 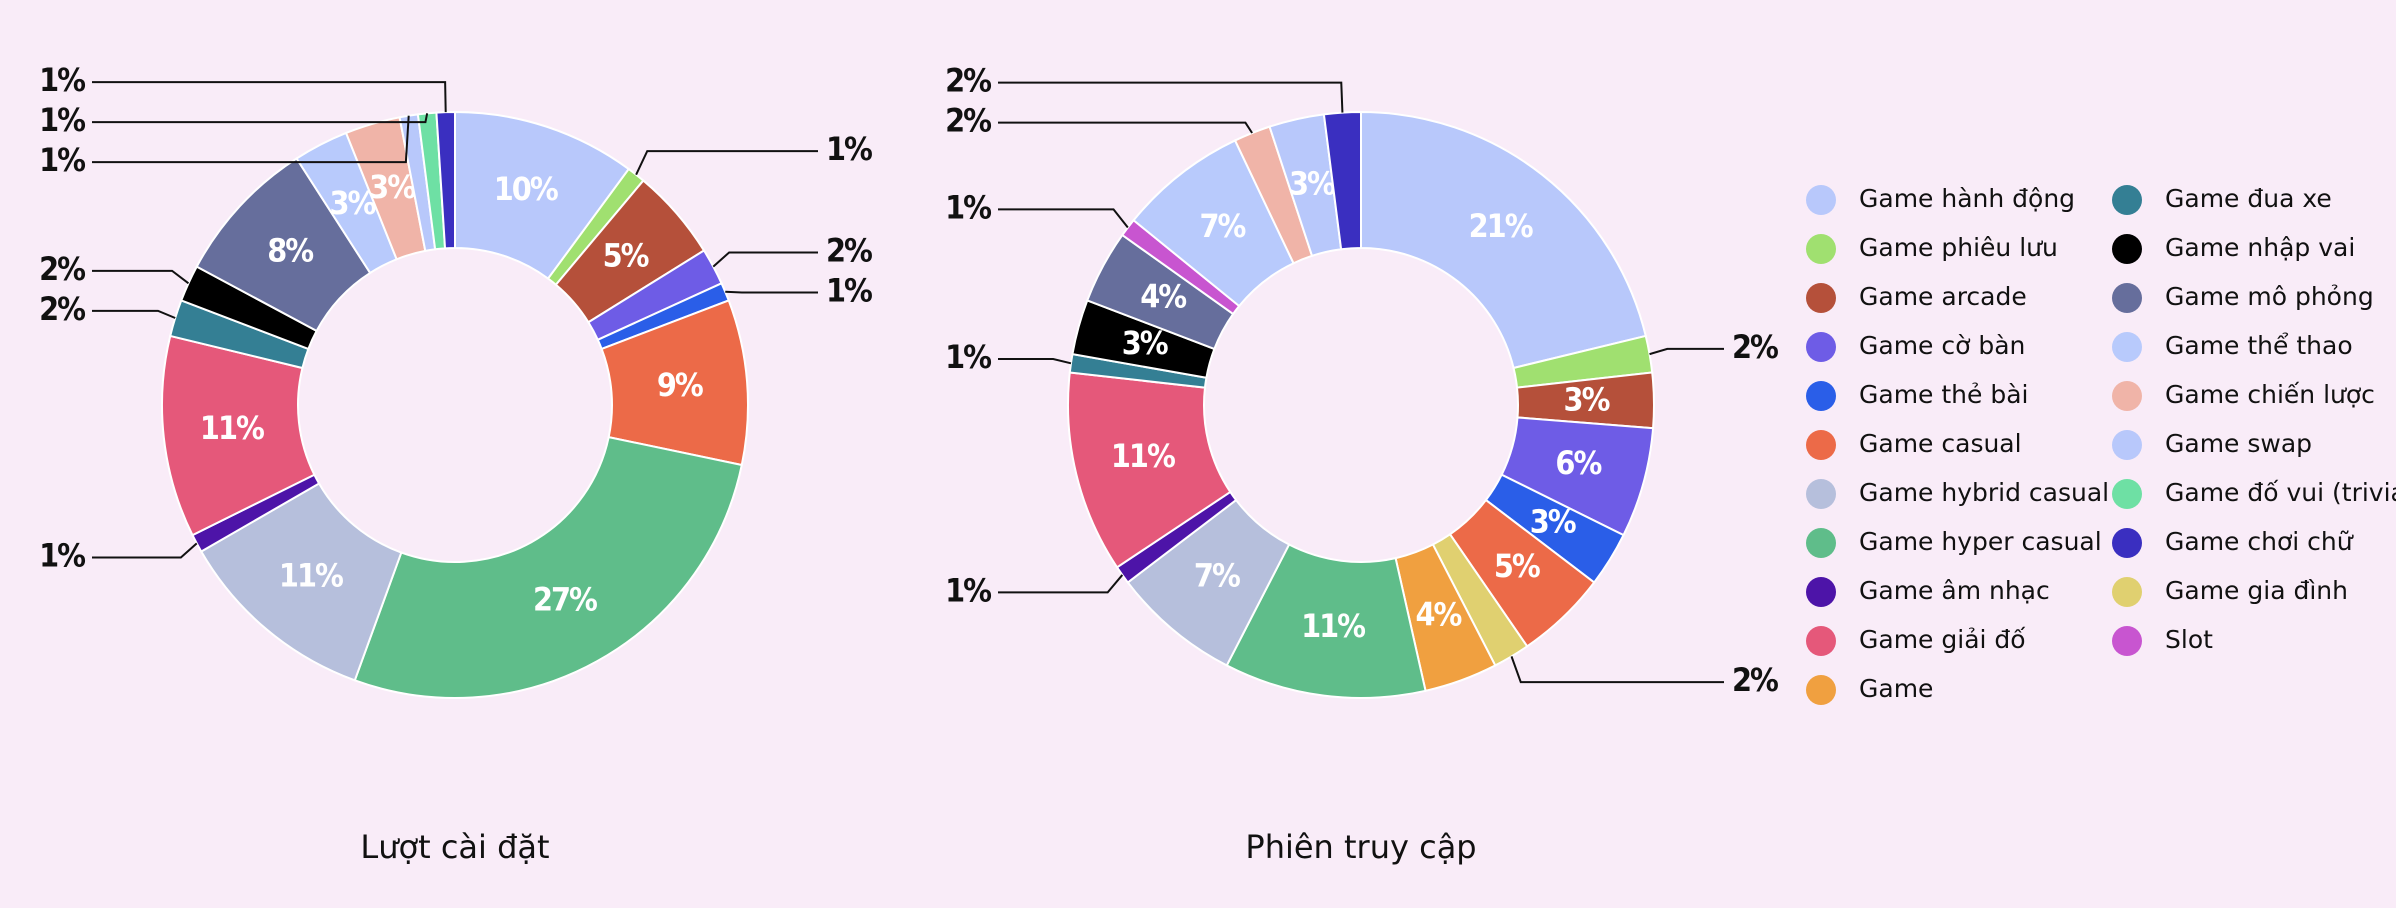 I want to click on chart-title: Lượt cài đặt, so click(x=454, y=847).